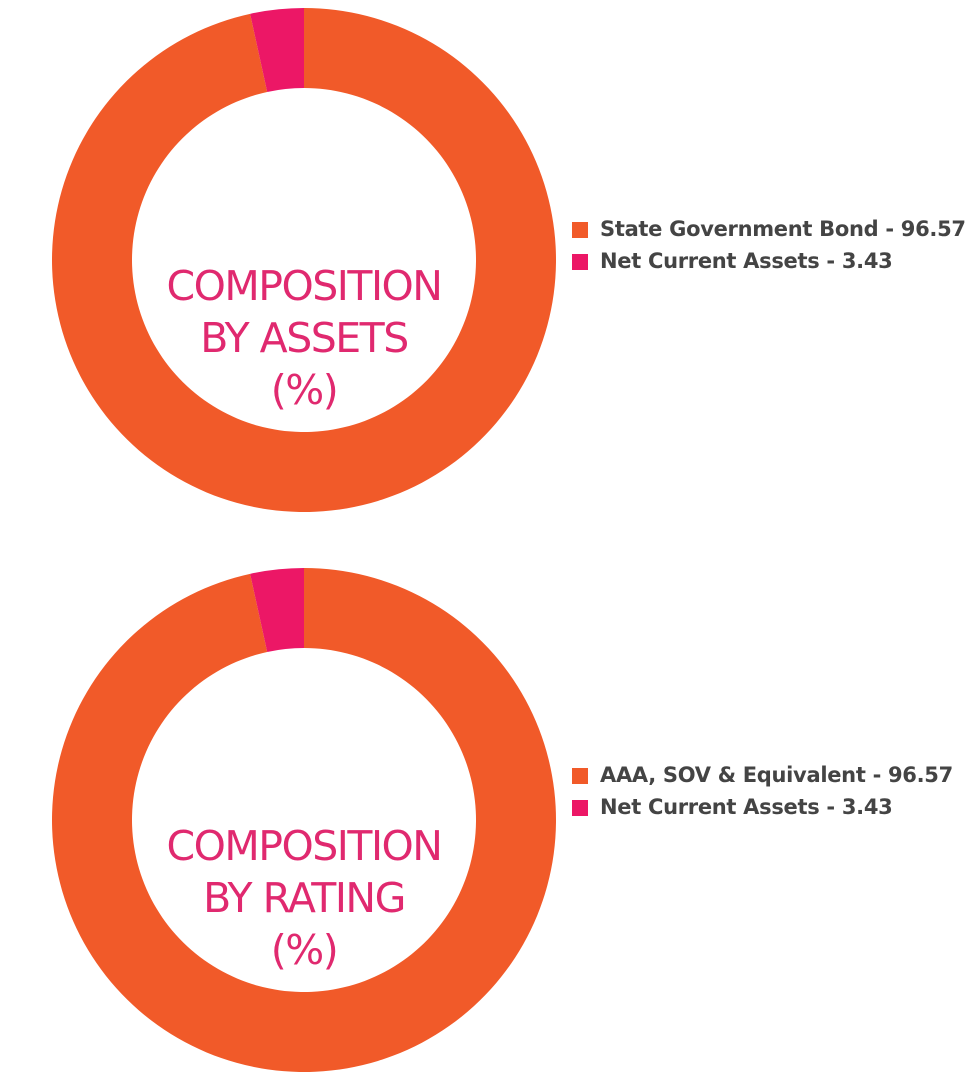 Image resolution: width=978 pixels, height=1085 pixels. I want to click on assets-center-title: COMPOSITION BY ASSETS (%), so click(304, 338).